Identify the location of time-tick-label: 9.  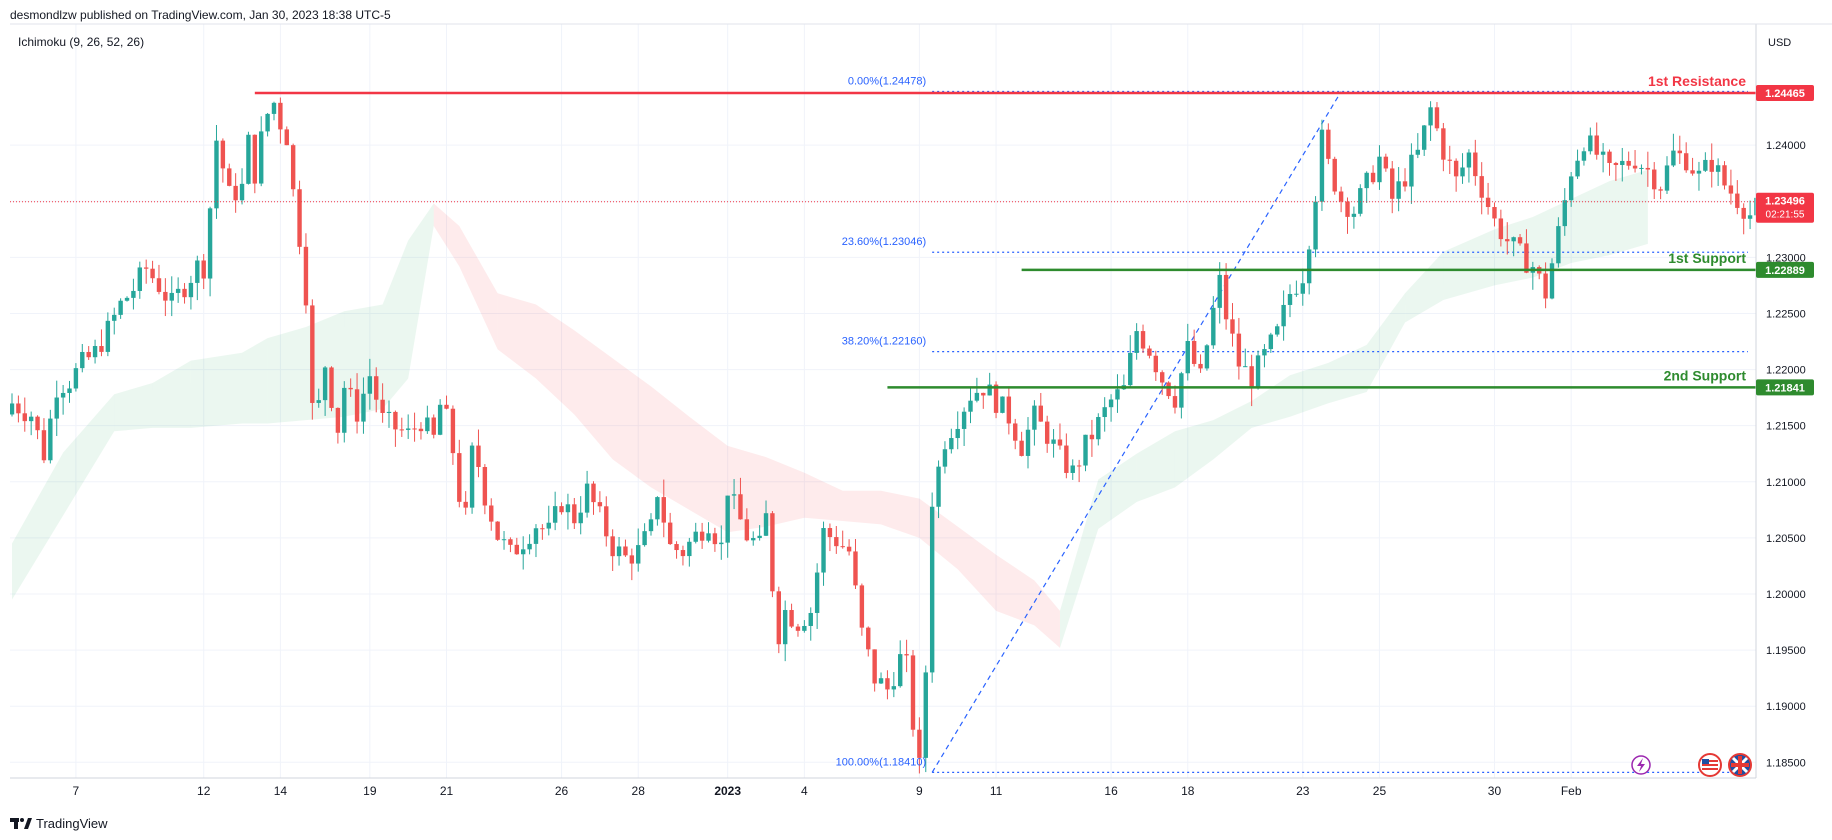
(919, 791).